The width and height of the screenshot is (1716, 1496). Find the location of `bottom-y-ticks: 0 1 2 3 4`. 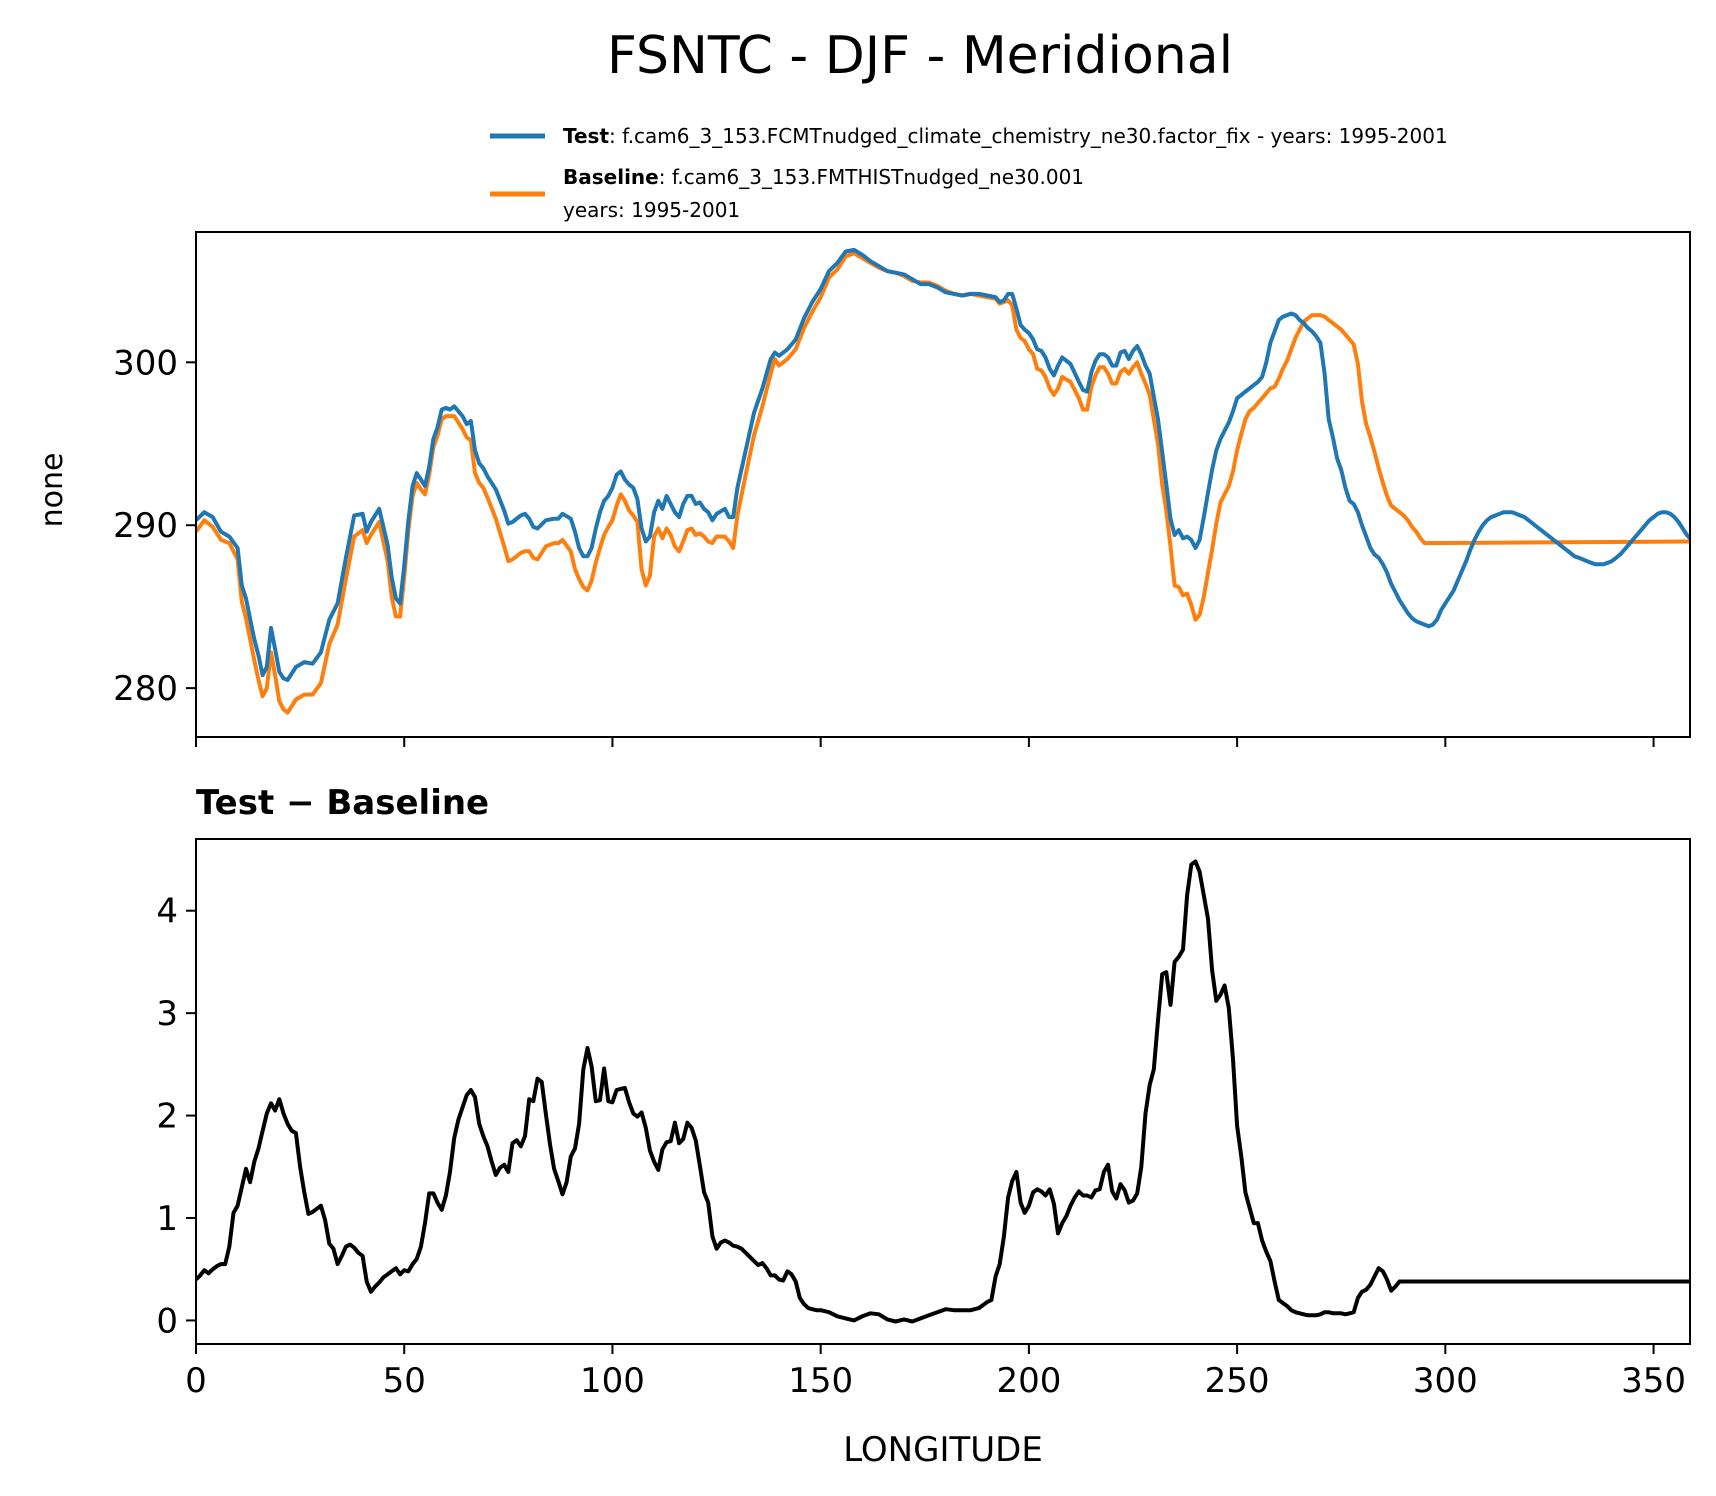

bottom-y-ticks: 0 1 2 3 4 is located at coordinates (176, 1116).